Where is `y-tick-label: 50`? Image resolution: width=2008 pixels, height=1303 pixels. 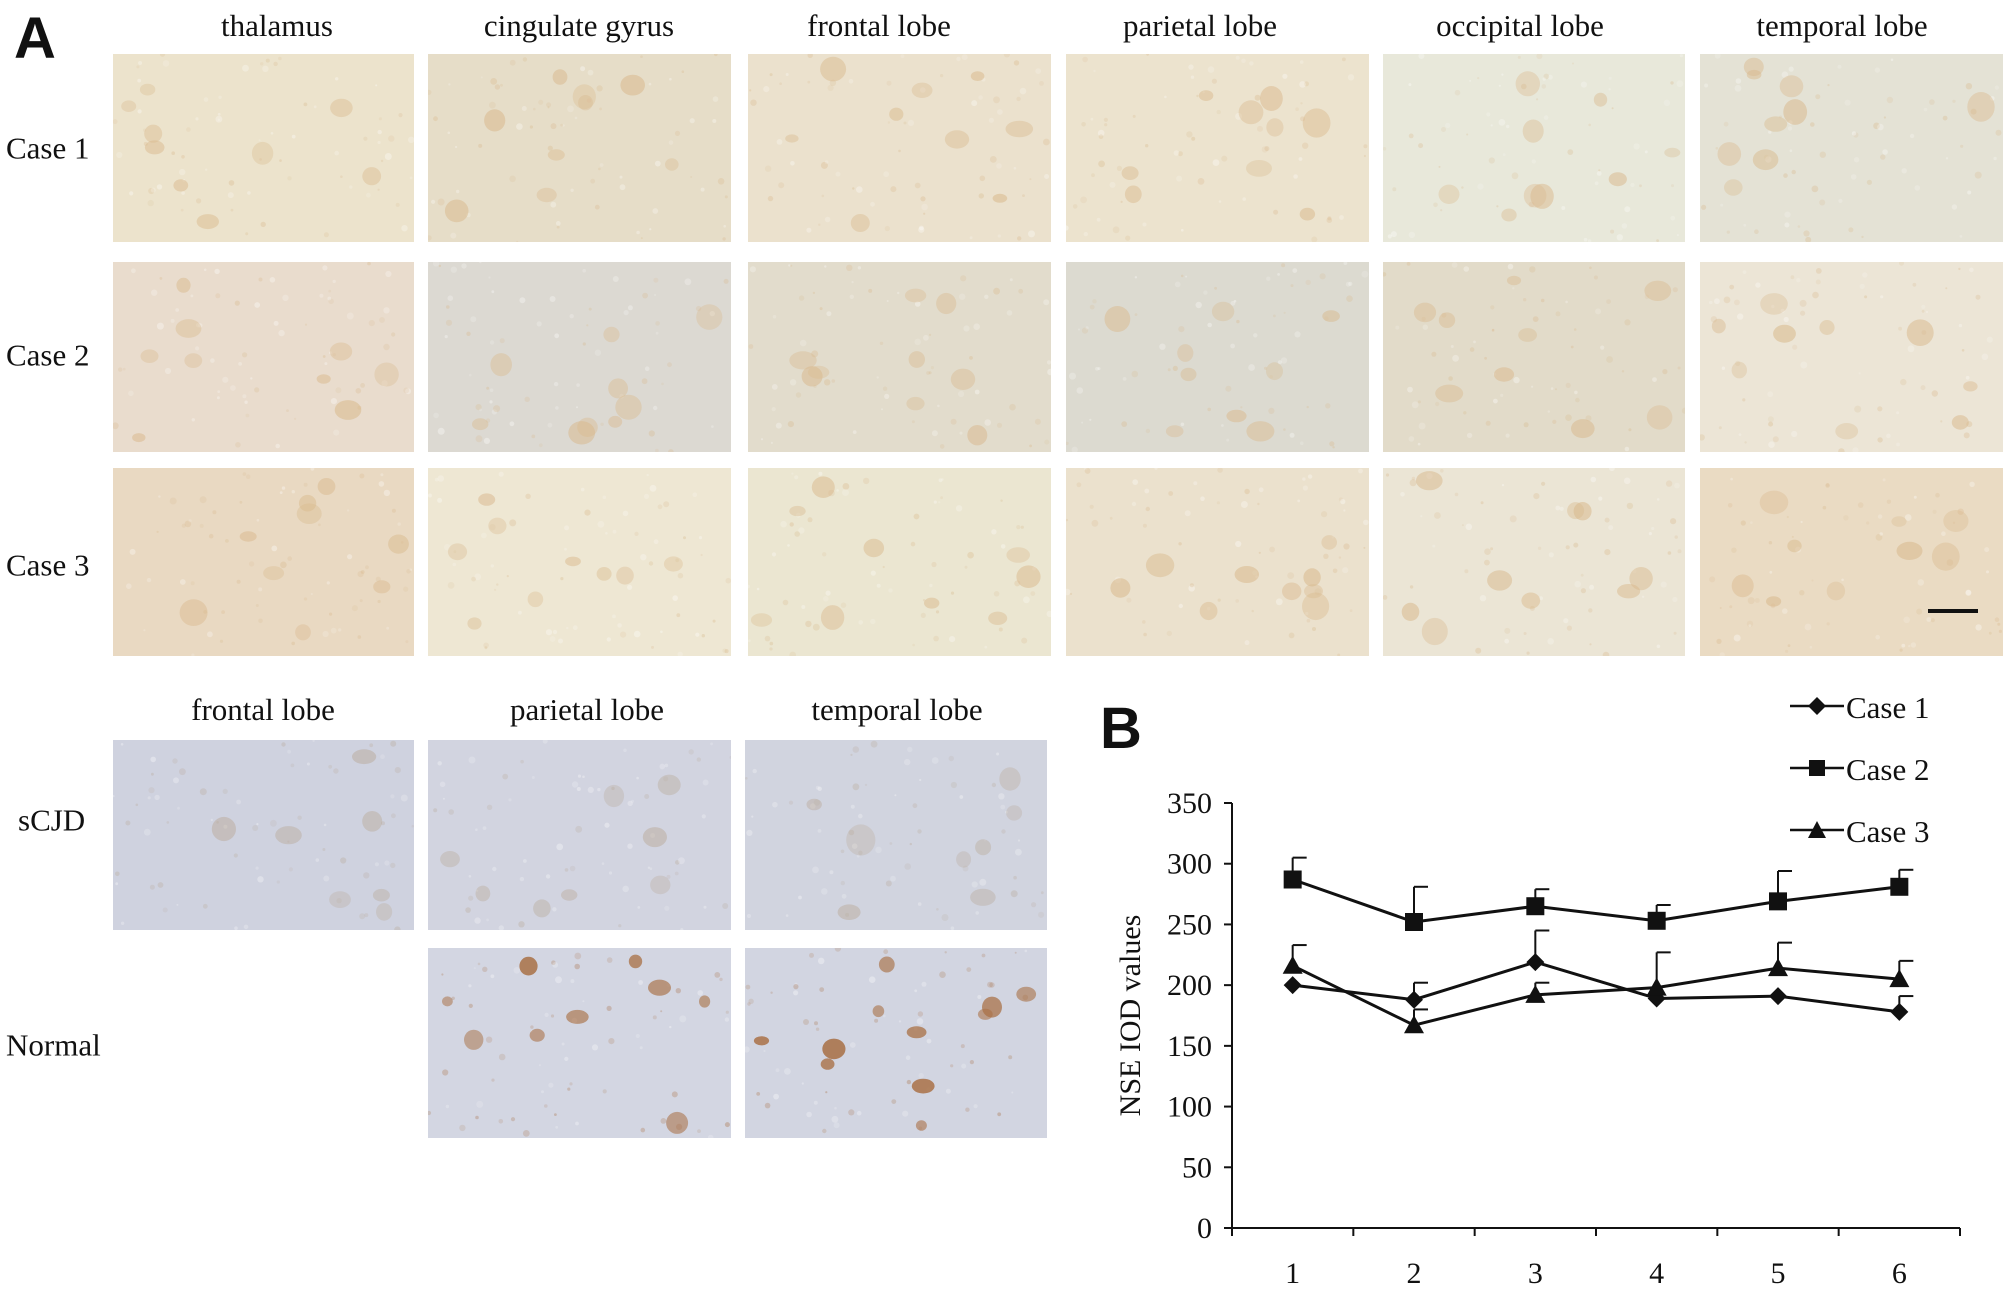 y-tick-label: 50 is located at coordinates (1197, 1167).